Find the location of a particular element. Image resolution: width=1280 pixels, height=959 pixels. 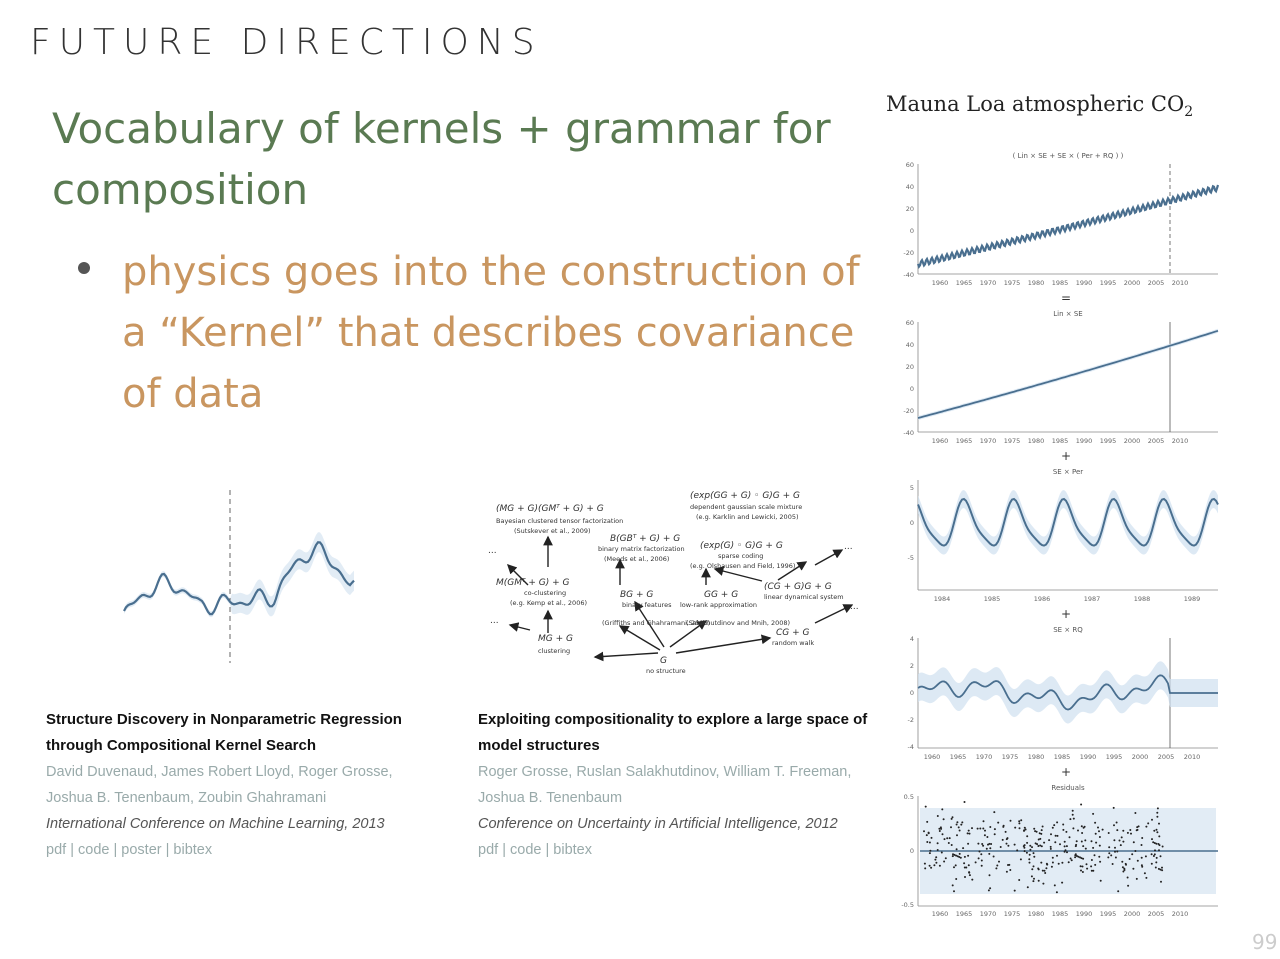

reference-links: pdf | code | bibtex is located at coordinates (535, 850).